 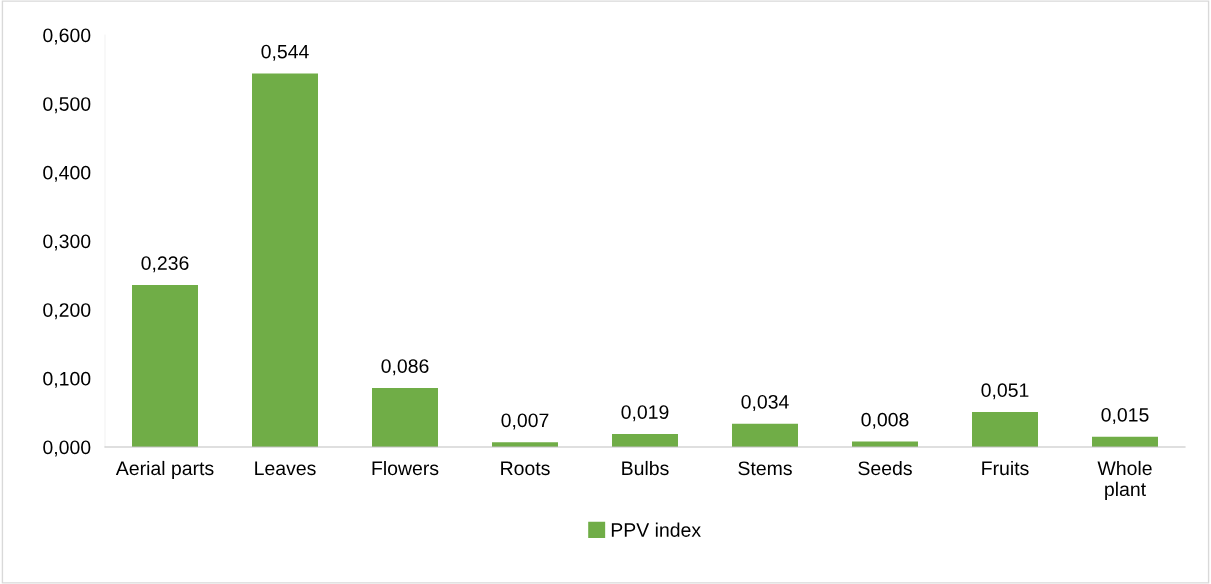 What do you see at coordinates (656, 529) in the screenshot?
I see `legend-label: PPV index` at bounding box center [656, 529].